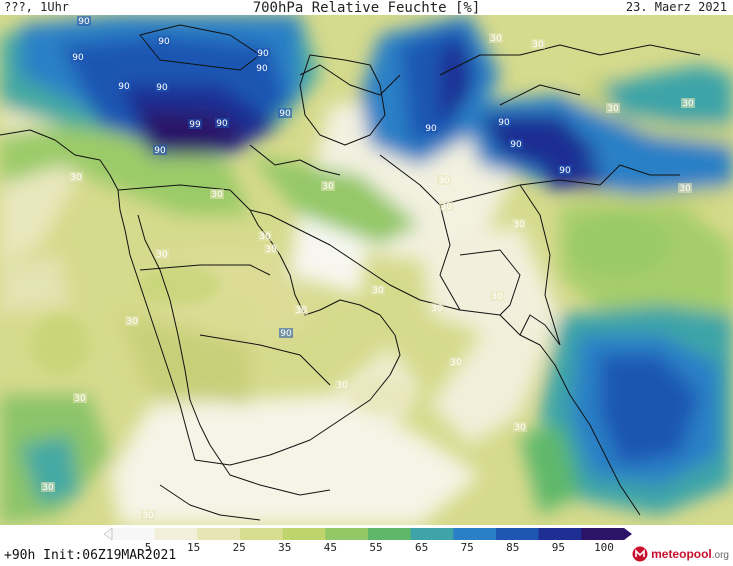 The height and width of the screenshot is (566, 733). I want to click on colorbar-tick-label: 55, so click(376, 547).